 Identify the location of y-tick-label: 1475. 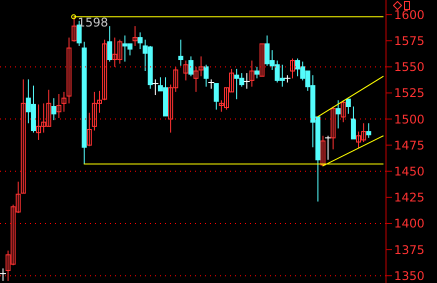
(409, 145).